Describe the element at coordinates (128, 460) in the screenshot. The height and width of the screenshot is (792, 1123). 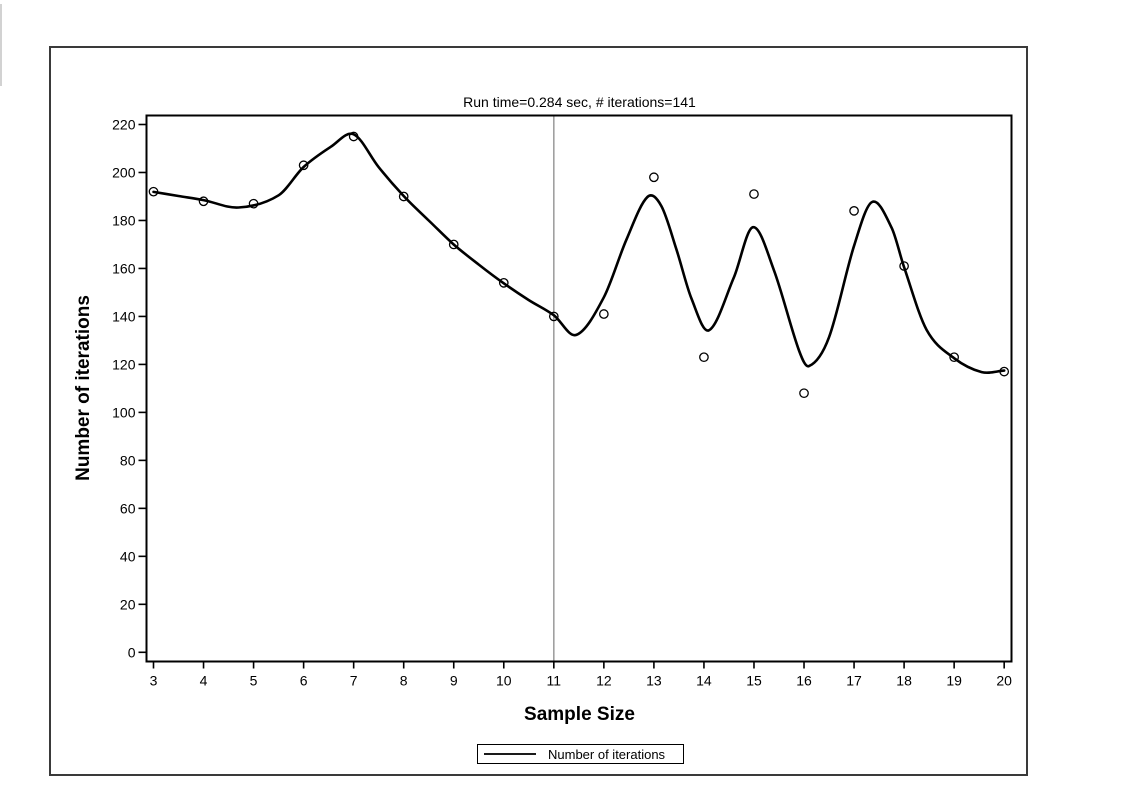
I see `y-tick-label: 80` at that location.